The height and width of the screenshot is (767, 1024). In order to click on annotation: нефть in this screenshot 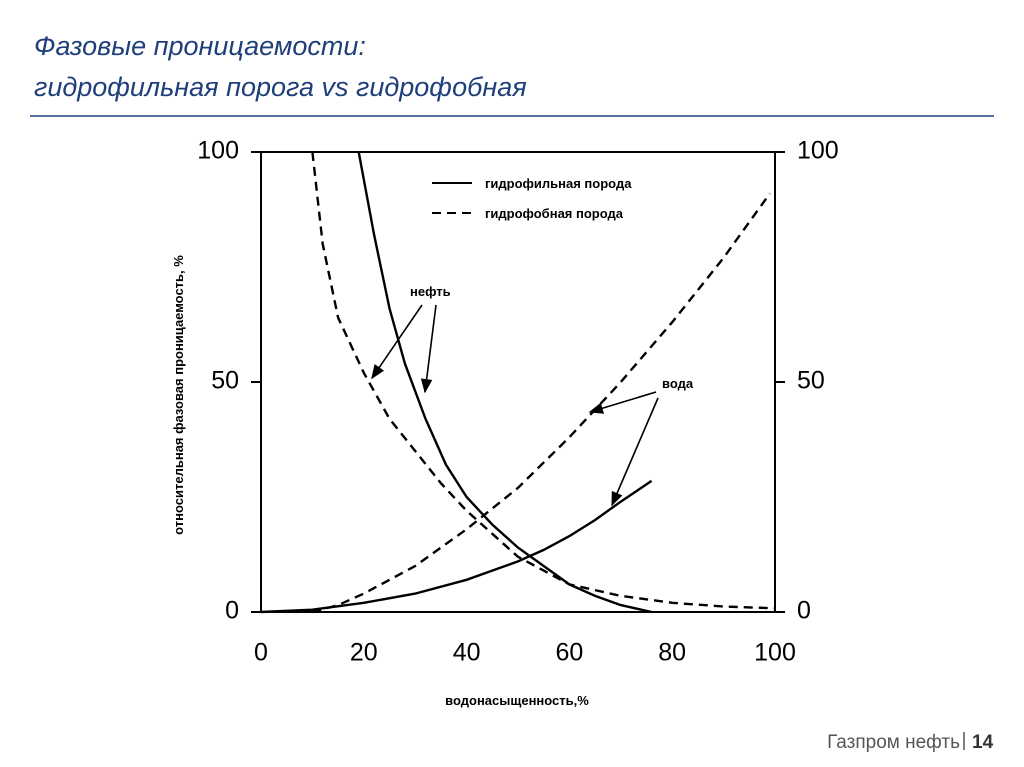, I will do `click(430, 291)`.